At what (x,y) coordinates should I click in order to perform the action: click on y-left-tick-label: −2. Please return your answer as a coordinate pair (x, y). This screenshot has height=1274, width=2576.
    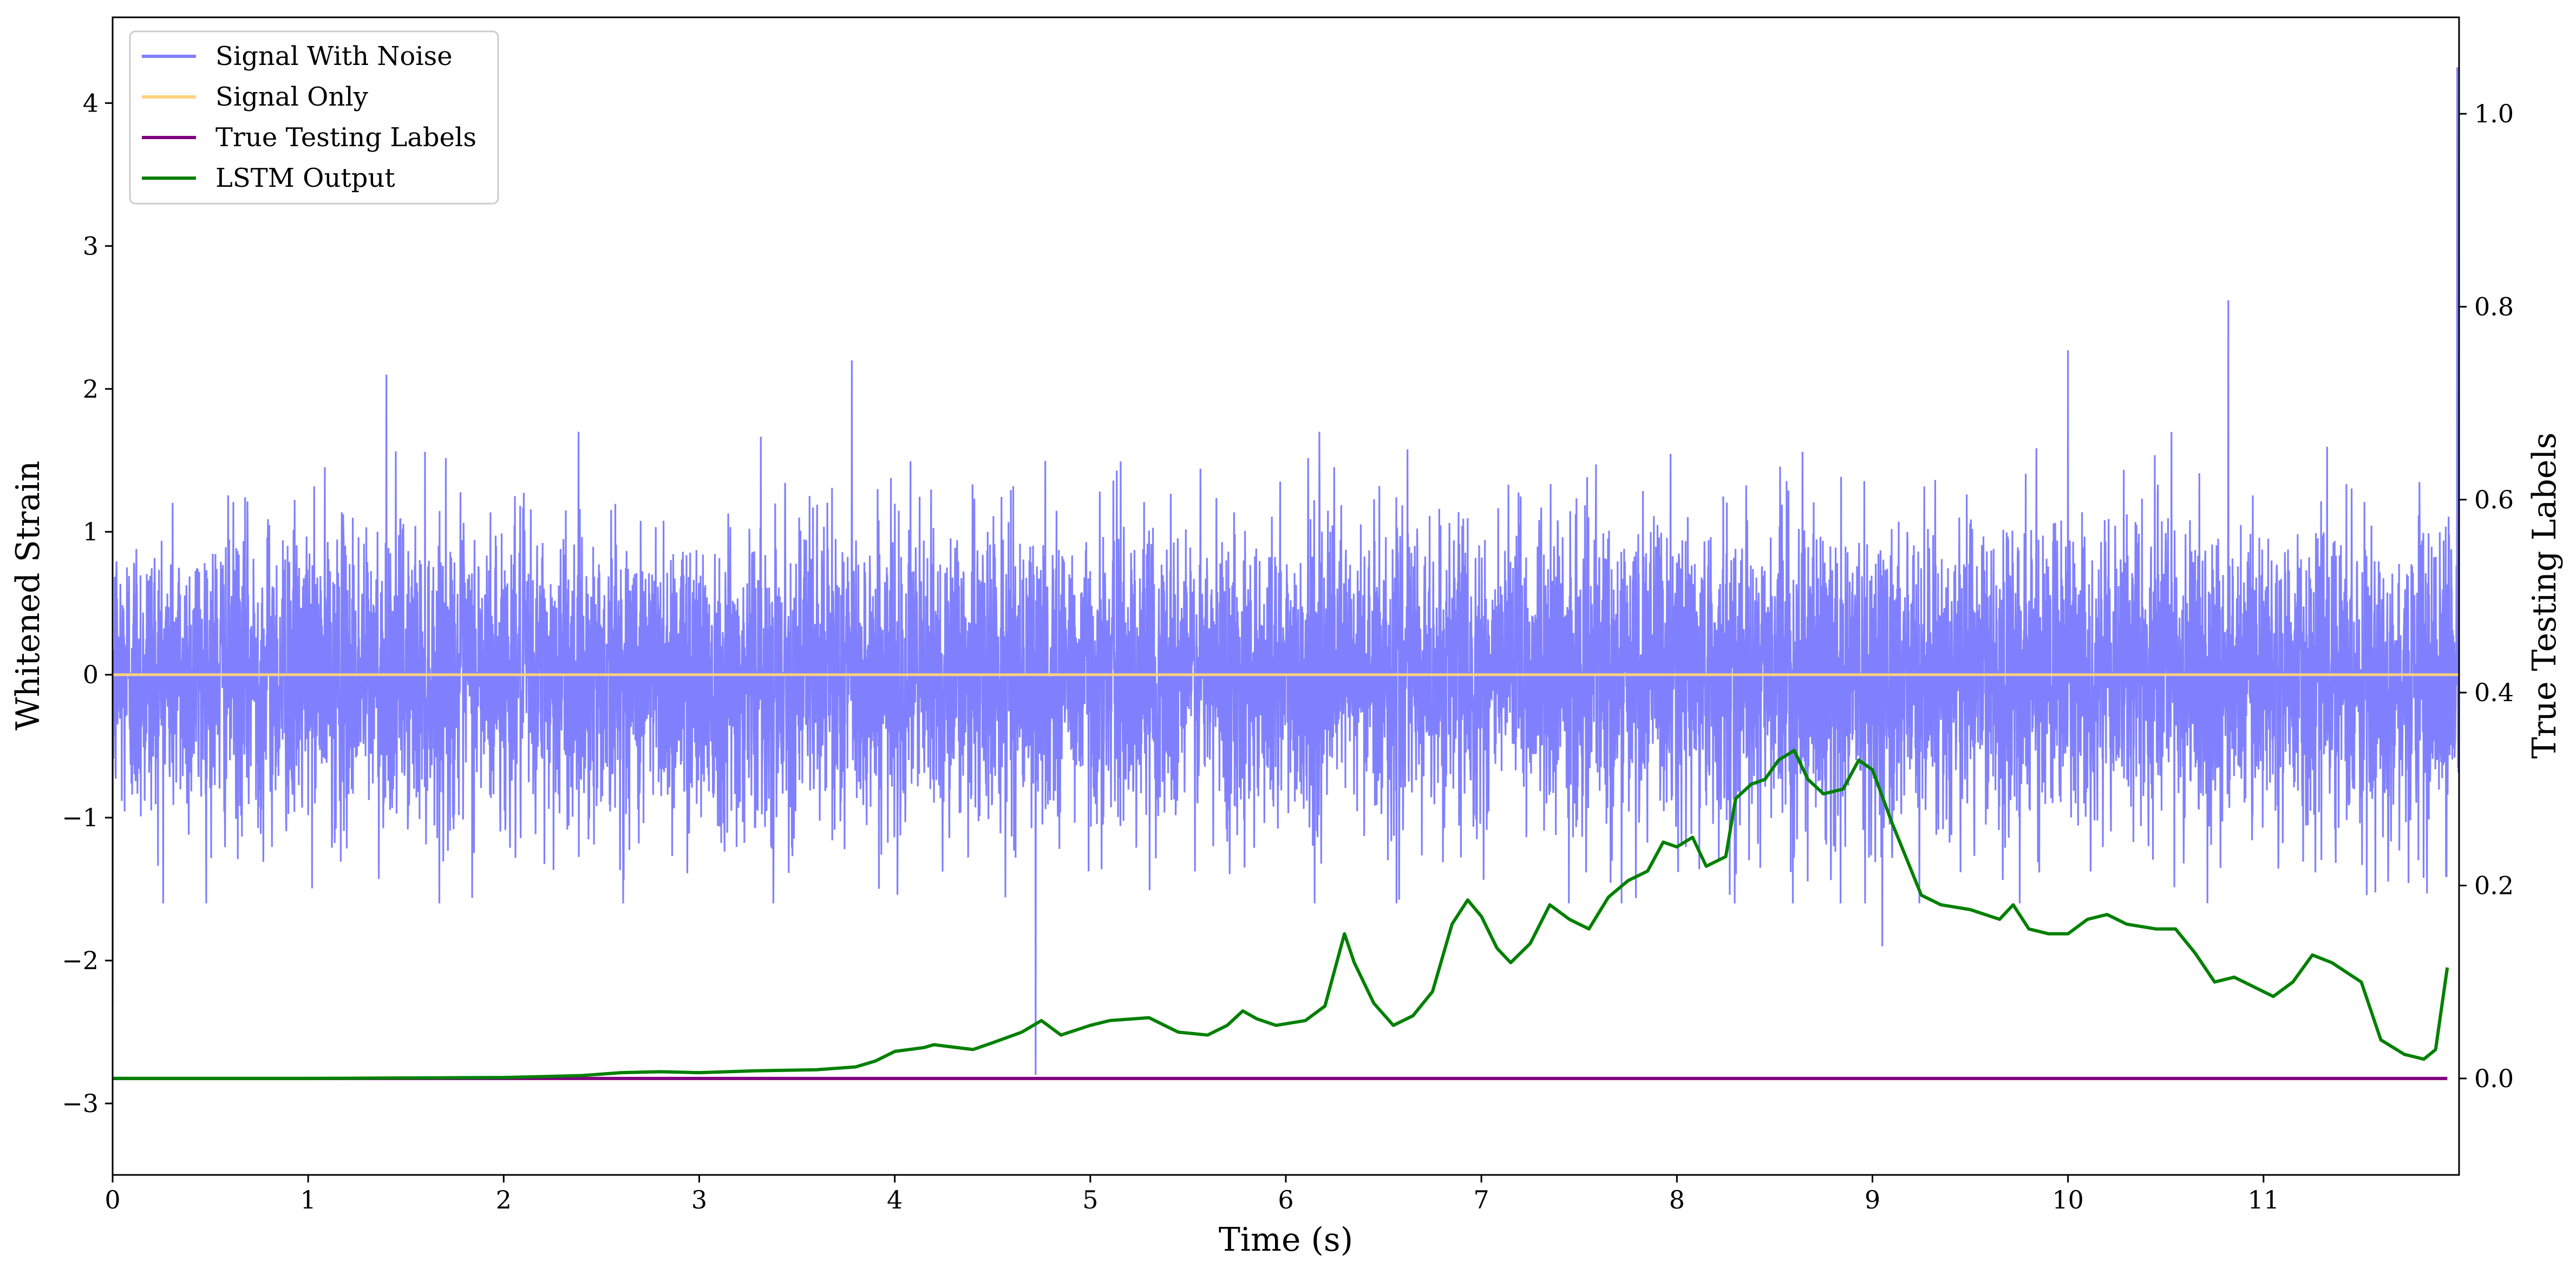
    Looking at the image, I should click on (80, 960).